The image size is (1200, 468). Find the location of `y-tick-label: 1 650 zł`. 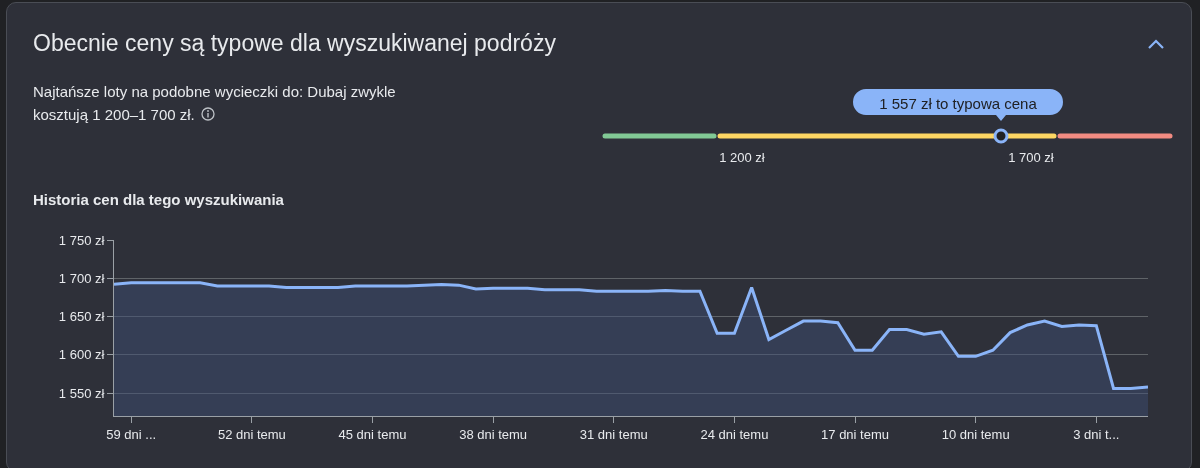

y-tick-label: 1 650 zł is located at coordinates (81, 317).